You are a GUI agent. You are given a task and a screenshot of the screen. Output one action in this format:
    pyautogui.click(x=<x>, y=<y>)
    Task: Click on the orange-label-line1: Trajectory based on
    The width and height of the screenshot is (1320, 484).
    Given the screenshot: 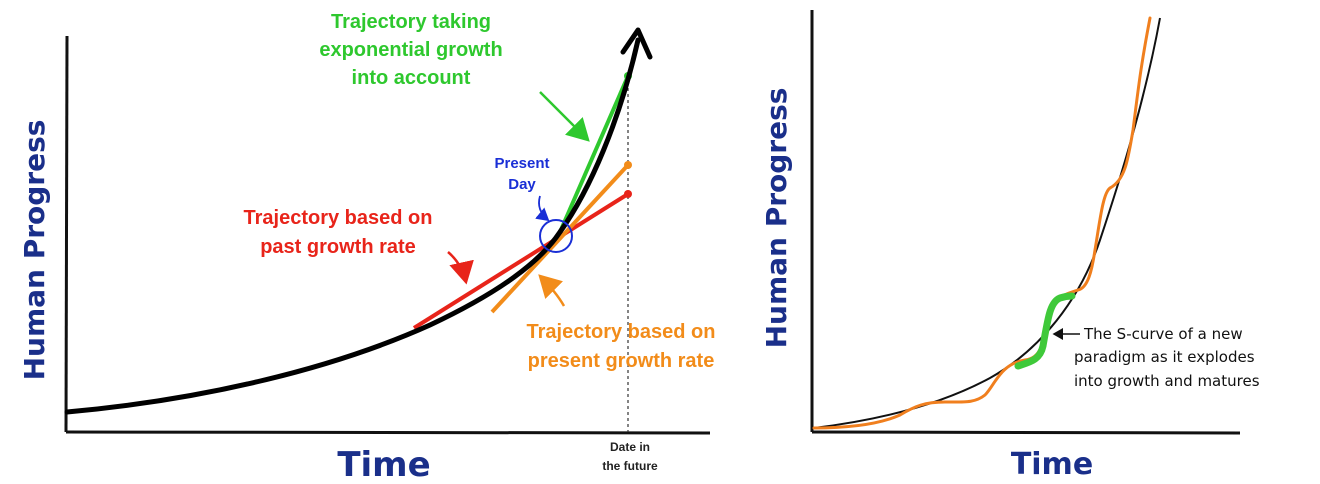 What is the action you would take?
    pyautogui.click(x=621, y=332)
    